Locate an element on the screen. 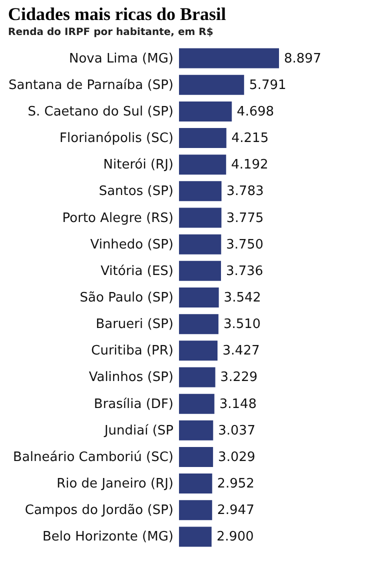 This screenshot has height=578, width=383. y-tick-label: Santana de Parnaíba (SP) is located at coordinates (91, 85).